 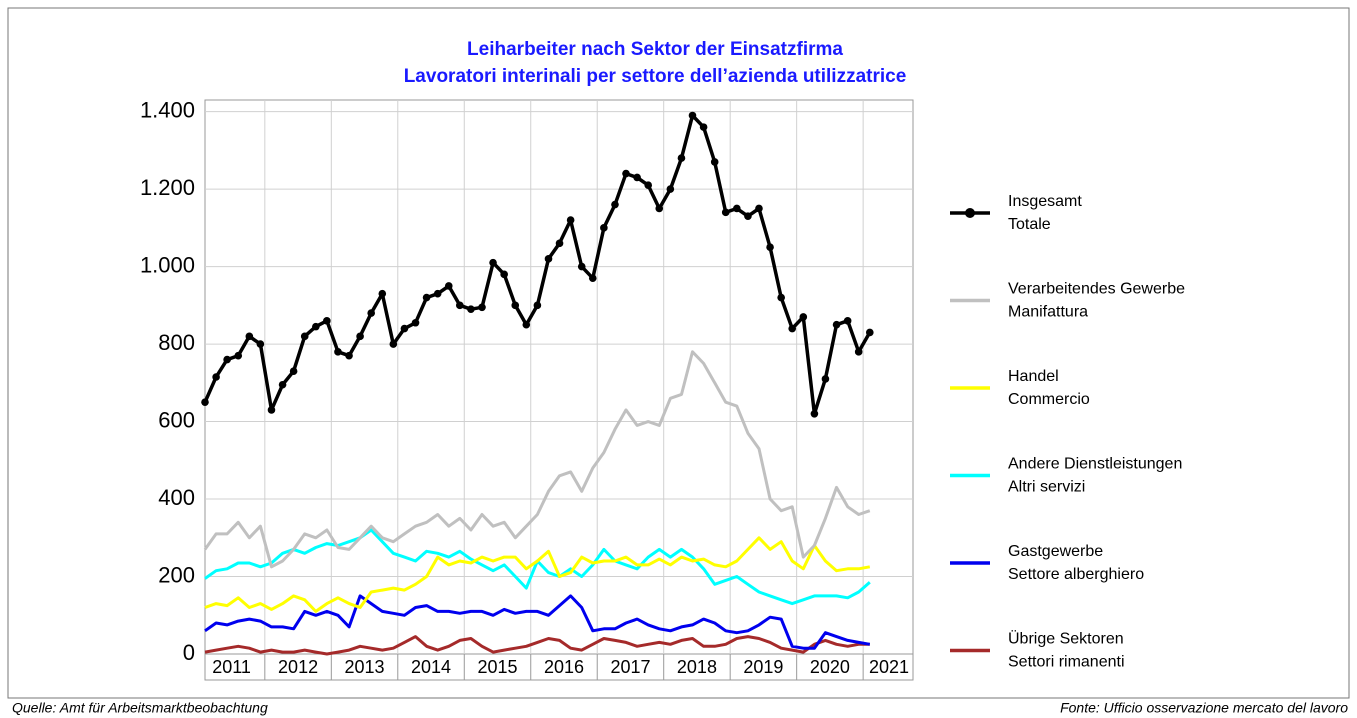 What do you see at coordinates (970, 213) in the screenshot?
I see `legend-marker` at bounding box center [970, 213].